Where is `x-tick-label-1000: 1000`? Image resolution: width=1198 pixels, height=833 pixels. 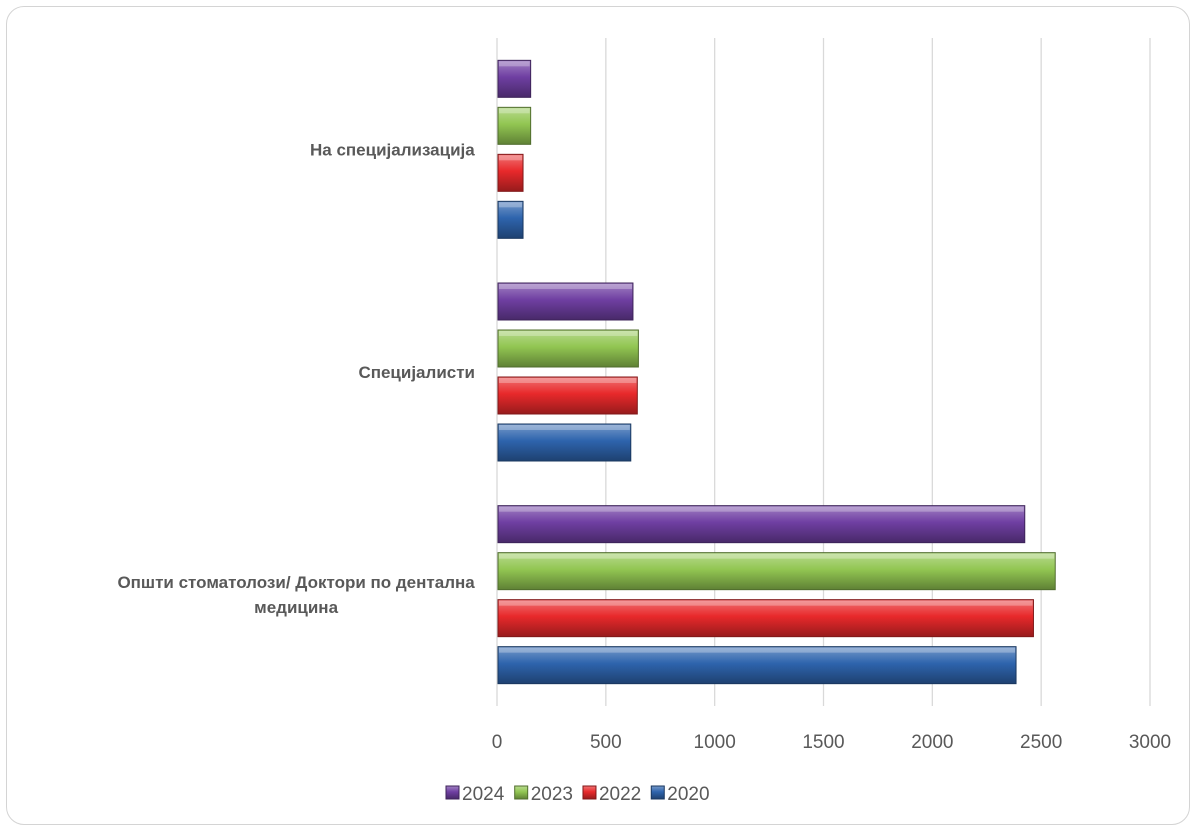 x-tick-label-1000: 1000 is located at coordinates (715, 742).